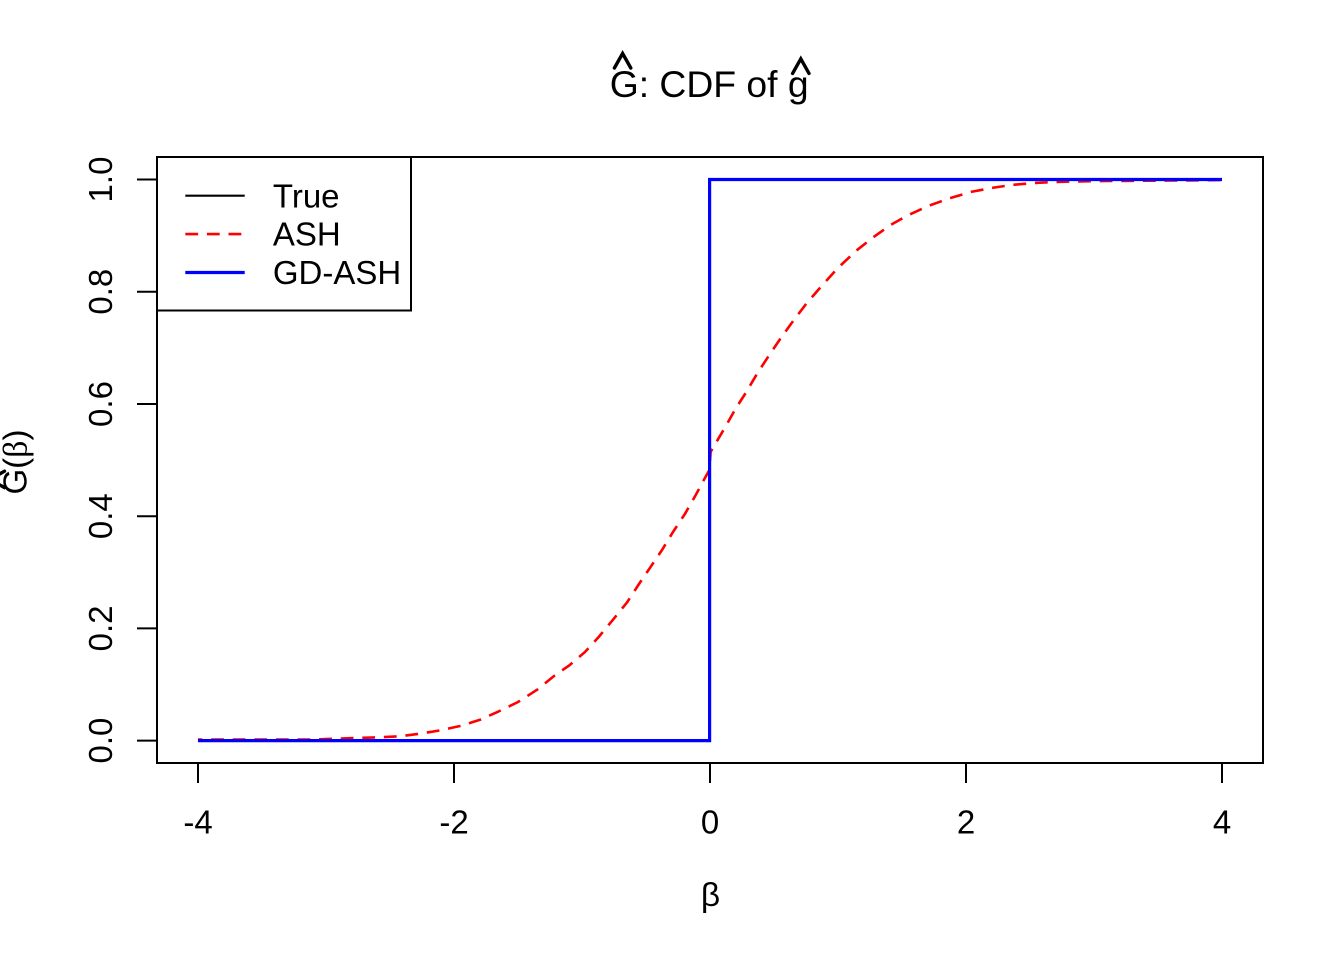  I want to click on svg-text: -2, so click(453, 822).